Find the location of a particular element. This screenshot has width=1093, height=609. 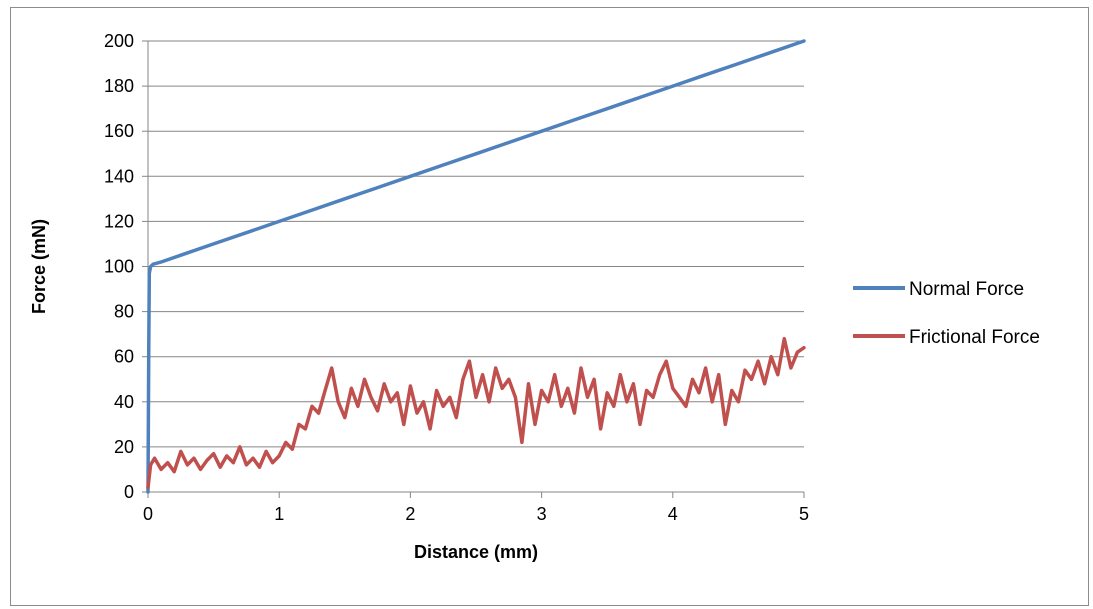

x-tick-label: 3 is located at coordinates (542, 514).